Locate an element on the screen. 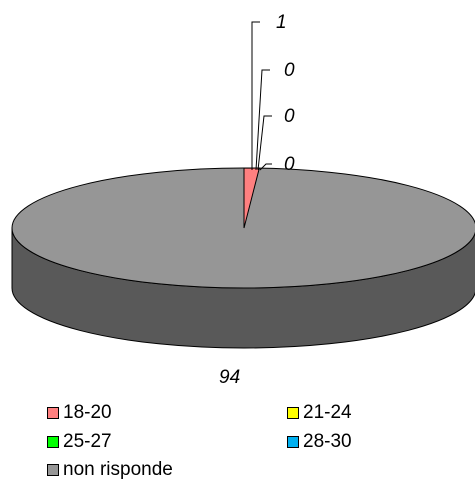 The width and height of the screenshot is (475, 489). data-label-28-30: 0 is located at coordinates (289, 164).